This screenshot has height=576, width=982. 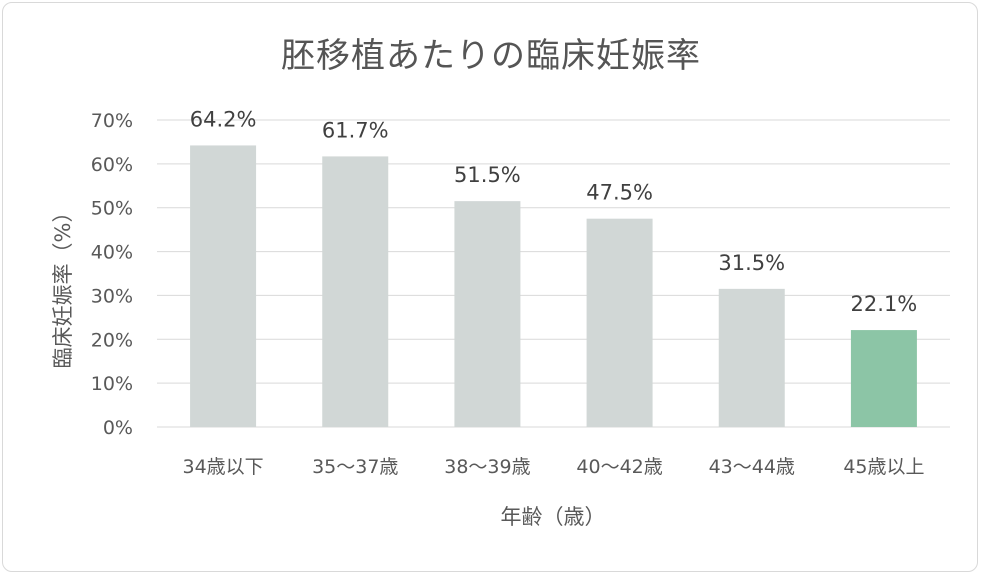 What do you see at coordinates (112, 165) in the screenshot?
I see `y-tick-label: 60%` at bounding box center [112, 165].